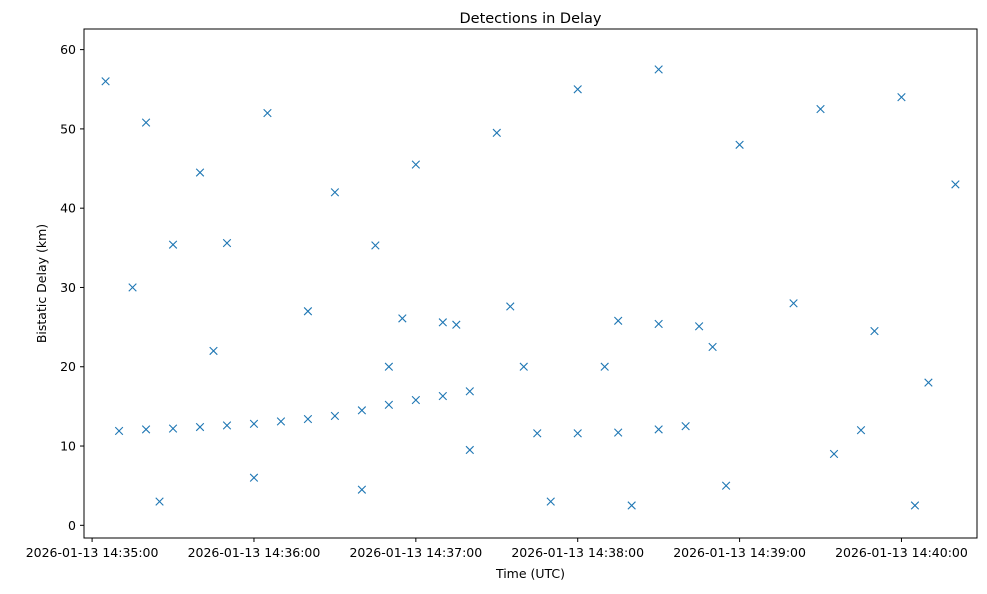 This screenshot has height=594, width=987. What do you see at coordinates (41, 283) in the screenshot?
I see `y-axis-label: Bistatic Delay (km)` at bounding box center [41, 283].